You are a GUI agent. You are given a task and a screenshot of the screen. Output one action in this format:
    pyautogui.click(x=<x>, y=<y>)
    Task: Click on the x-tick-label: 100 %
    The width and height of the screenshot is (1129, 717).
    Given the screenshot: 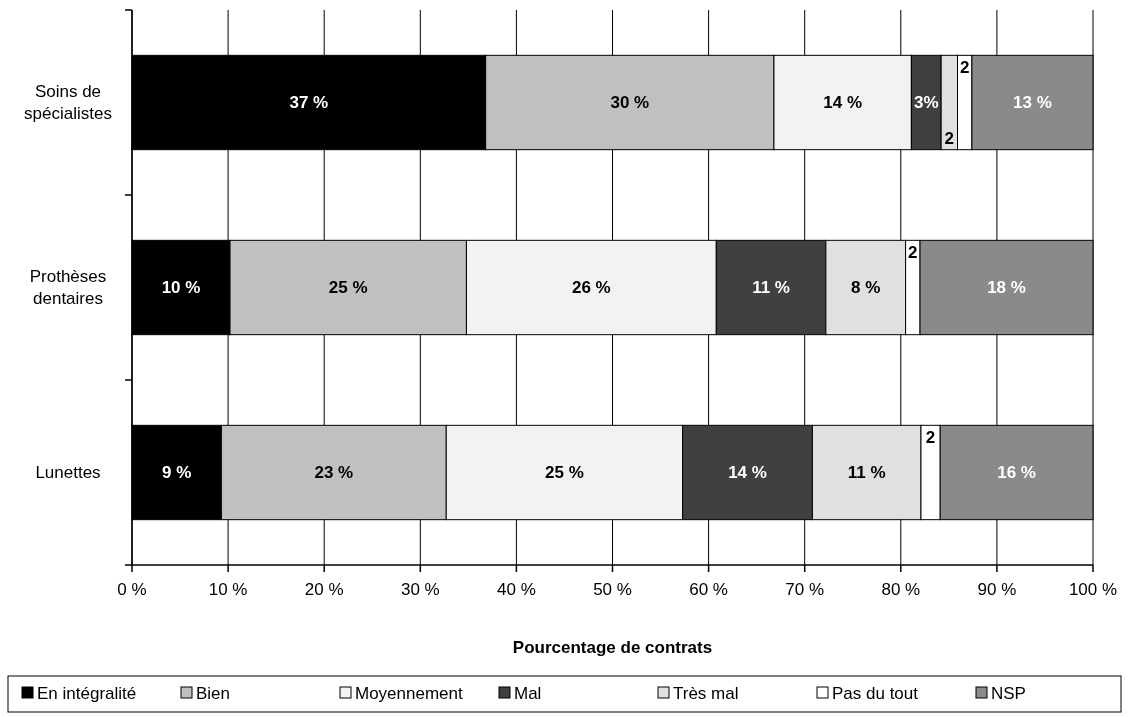 What is the action you would take?
    pyautogui.click(x=1093, y=589)
    